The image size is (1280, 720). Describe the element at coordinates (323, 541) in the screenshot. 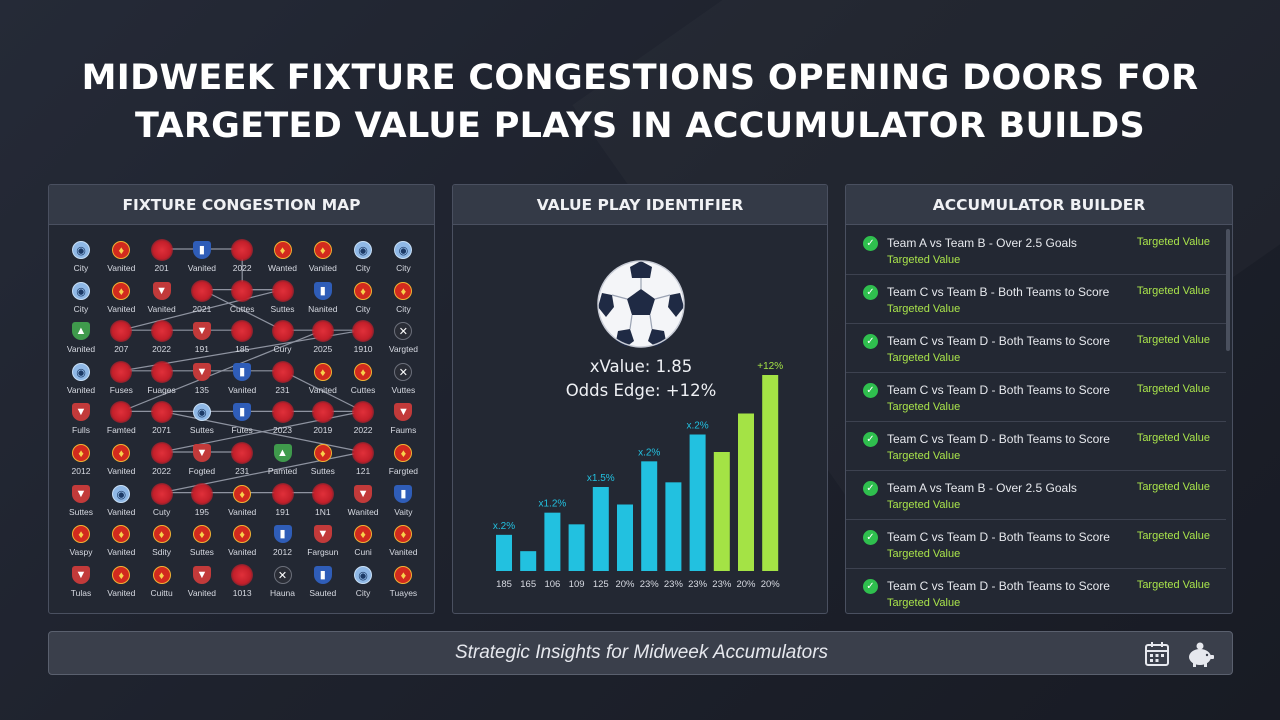

I see `map-cell: ▼ Fargsun` at that location.